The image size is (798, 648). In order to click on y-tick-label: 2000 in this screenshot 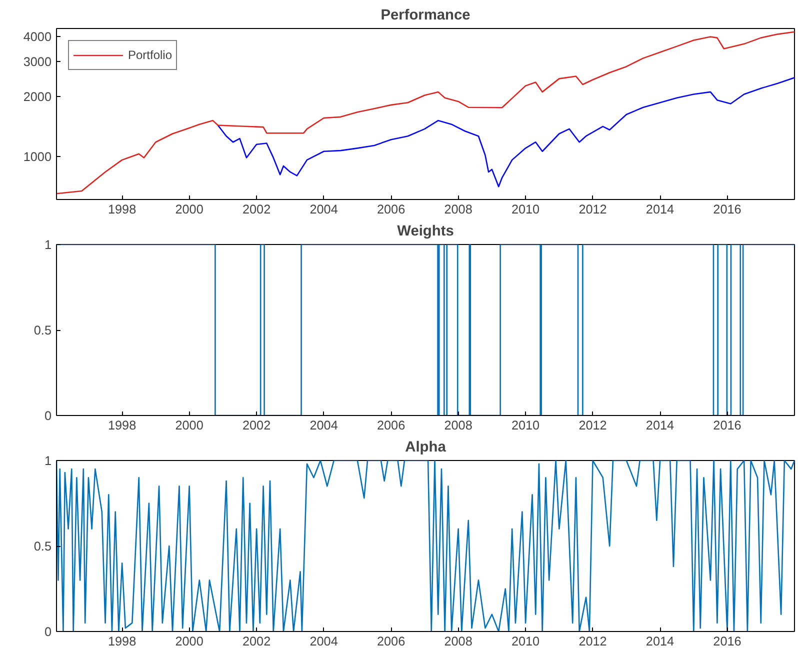, I will do `click(37, 97)`.